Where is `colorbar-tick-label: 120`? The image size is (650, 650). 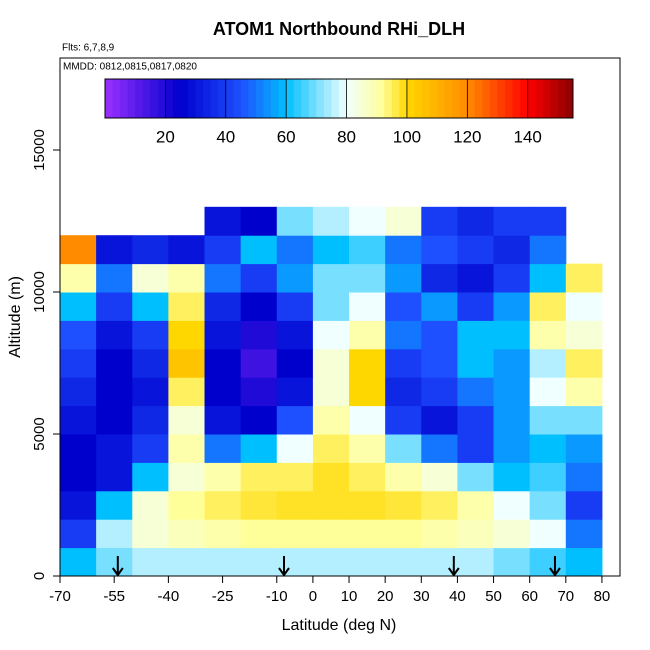 colorbar-tick-label: 120 is located at coordinates (467, 136).